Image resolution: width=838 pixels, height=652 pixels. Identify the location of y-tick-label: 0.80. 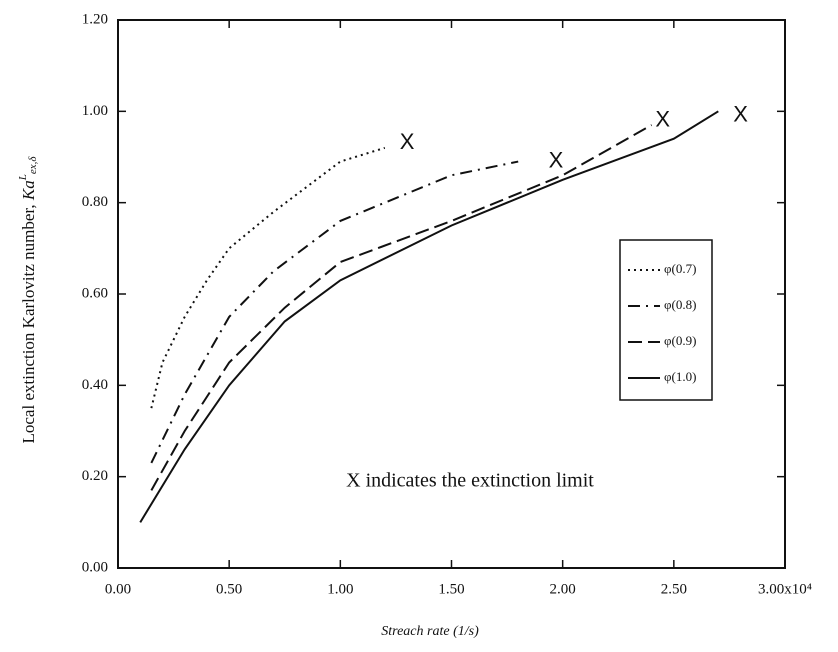
(95, 202).